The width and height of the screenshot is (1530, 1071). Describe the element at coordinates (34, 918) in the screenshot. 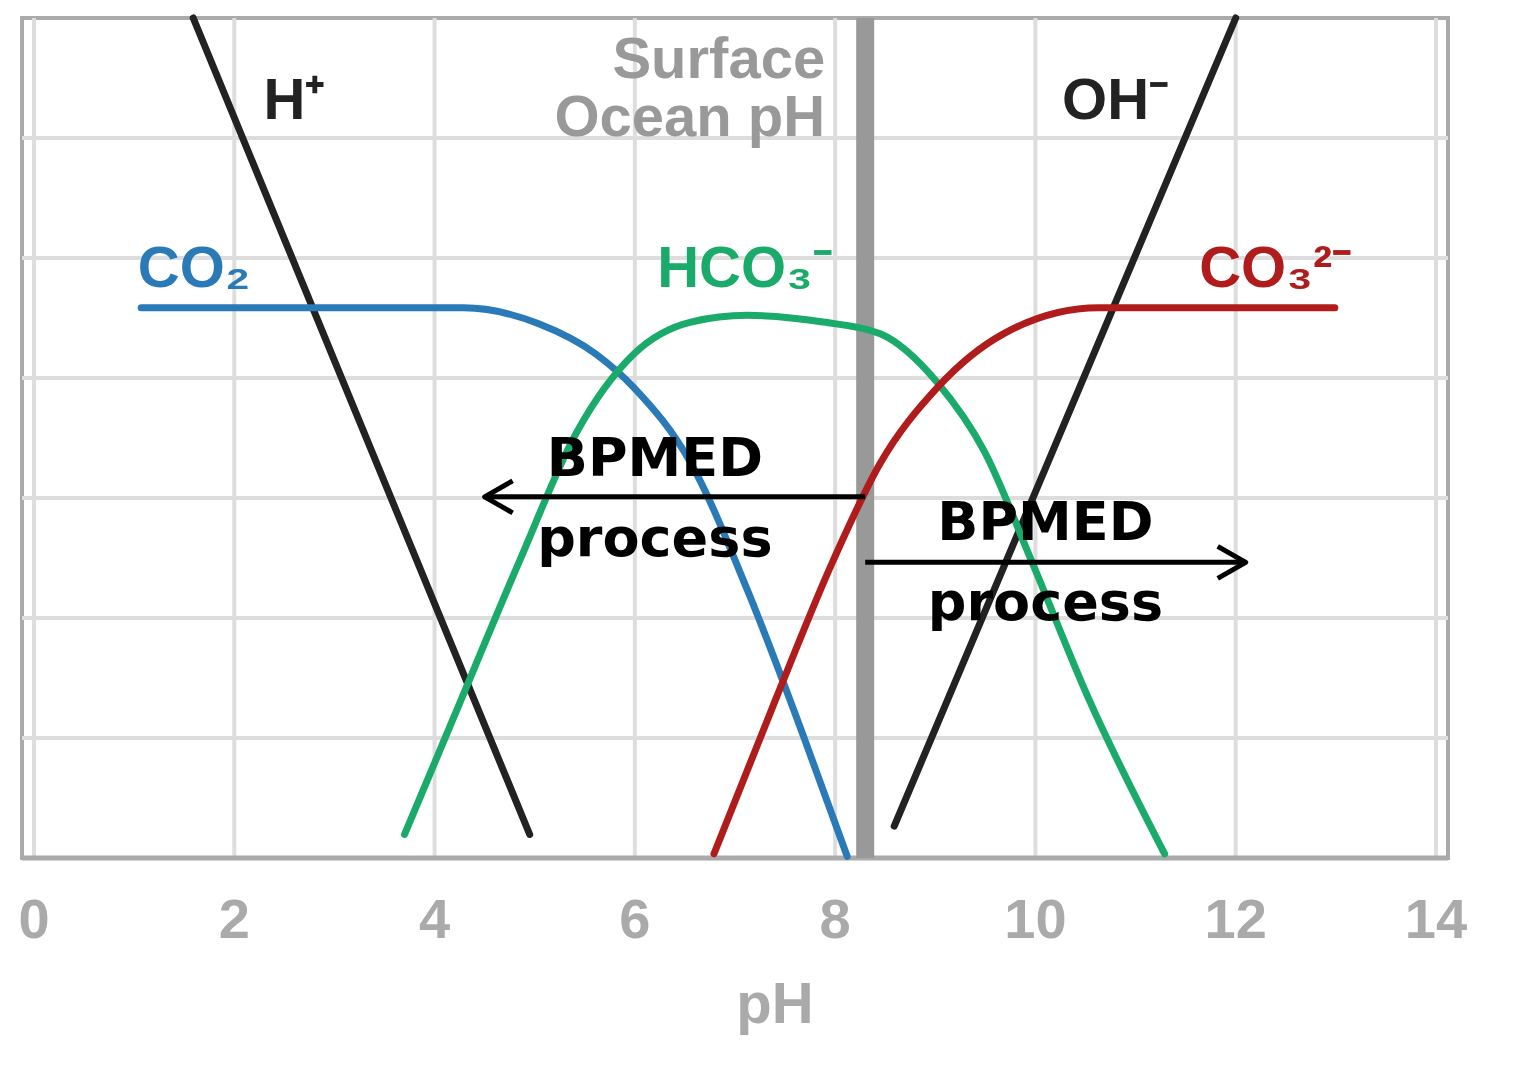

I see `x-tick-label: 0` at that location.